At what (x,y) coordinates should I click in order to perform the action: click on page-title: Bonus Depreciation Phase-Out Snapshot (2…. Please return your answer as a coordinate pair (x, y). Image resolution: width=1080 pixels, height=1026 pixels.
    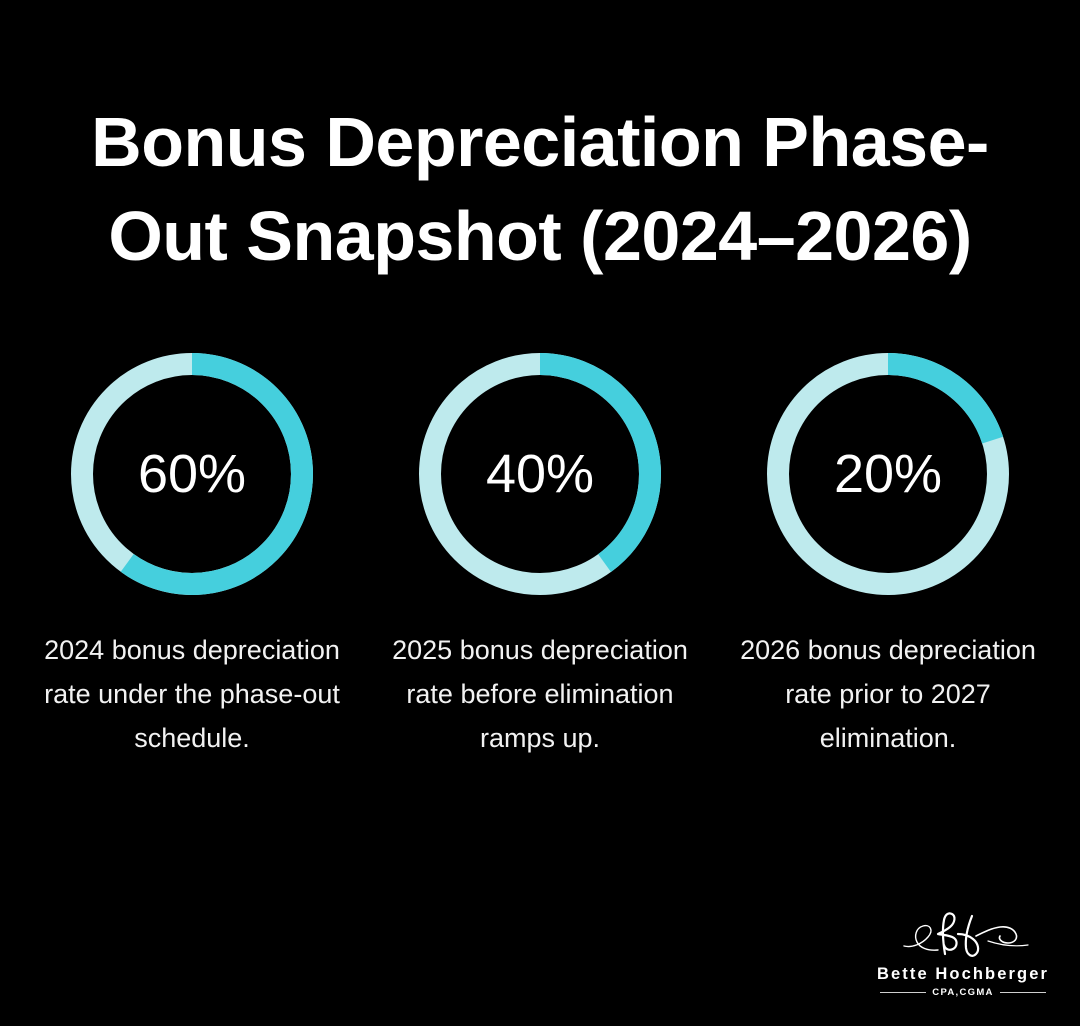
    Looking at the image, I should click on (540, 189).